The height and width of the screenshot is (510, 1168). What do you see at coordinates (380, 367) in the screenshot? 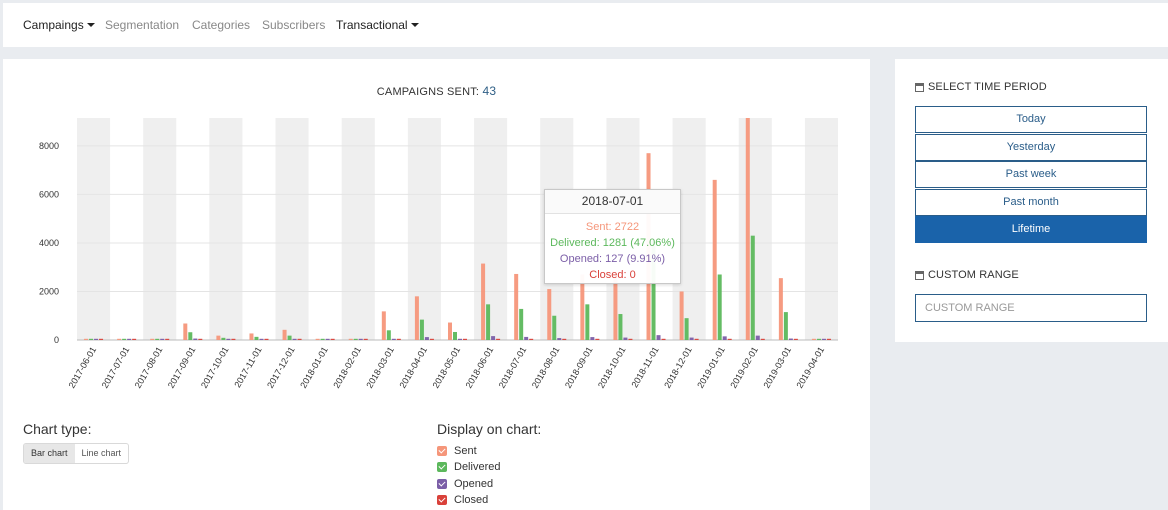
I see `x-tick-label: 2018-03-01` at bounding box center [380, 367].